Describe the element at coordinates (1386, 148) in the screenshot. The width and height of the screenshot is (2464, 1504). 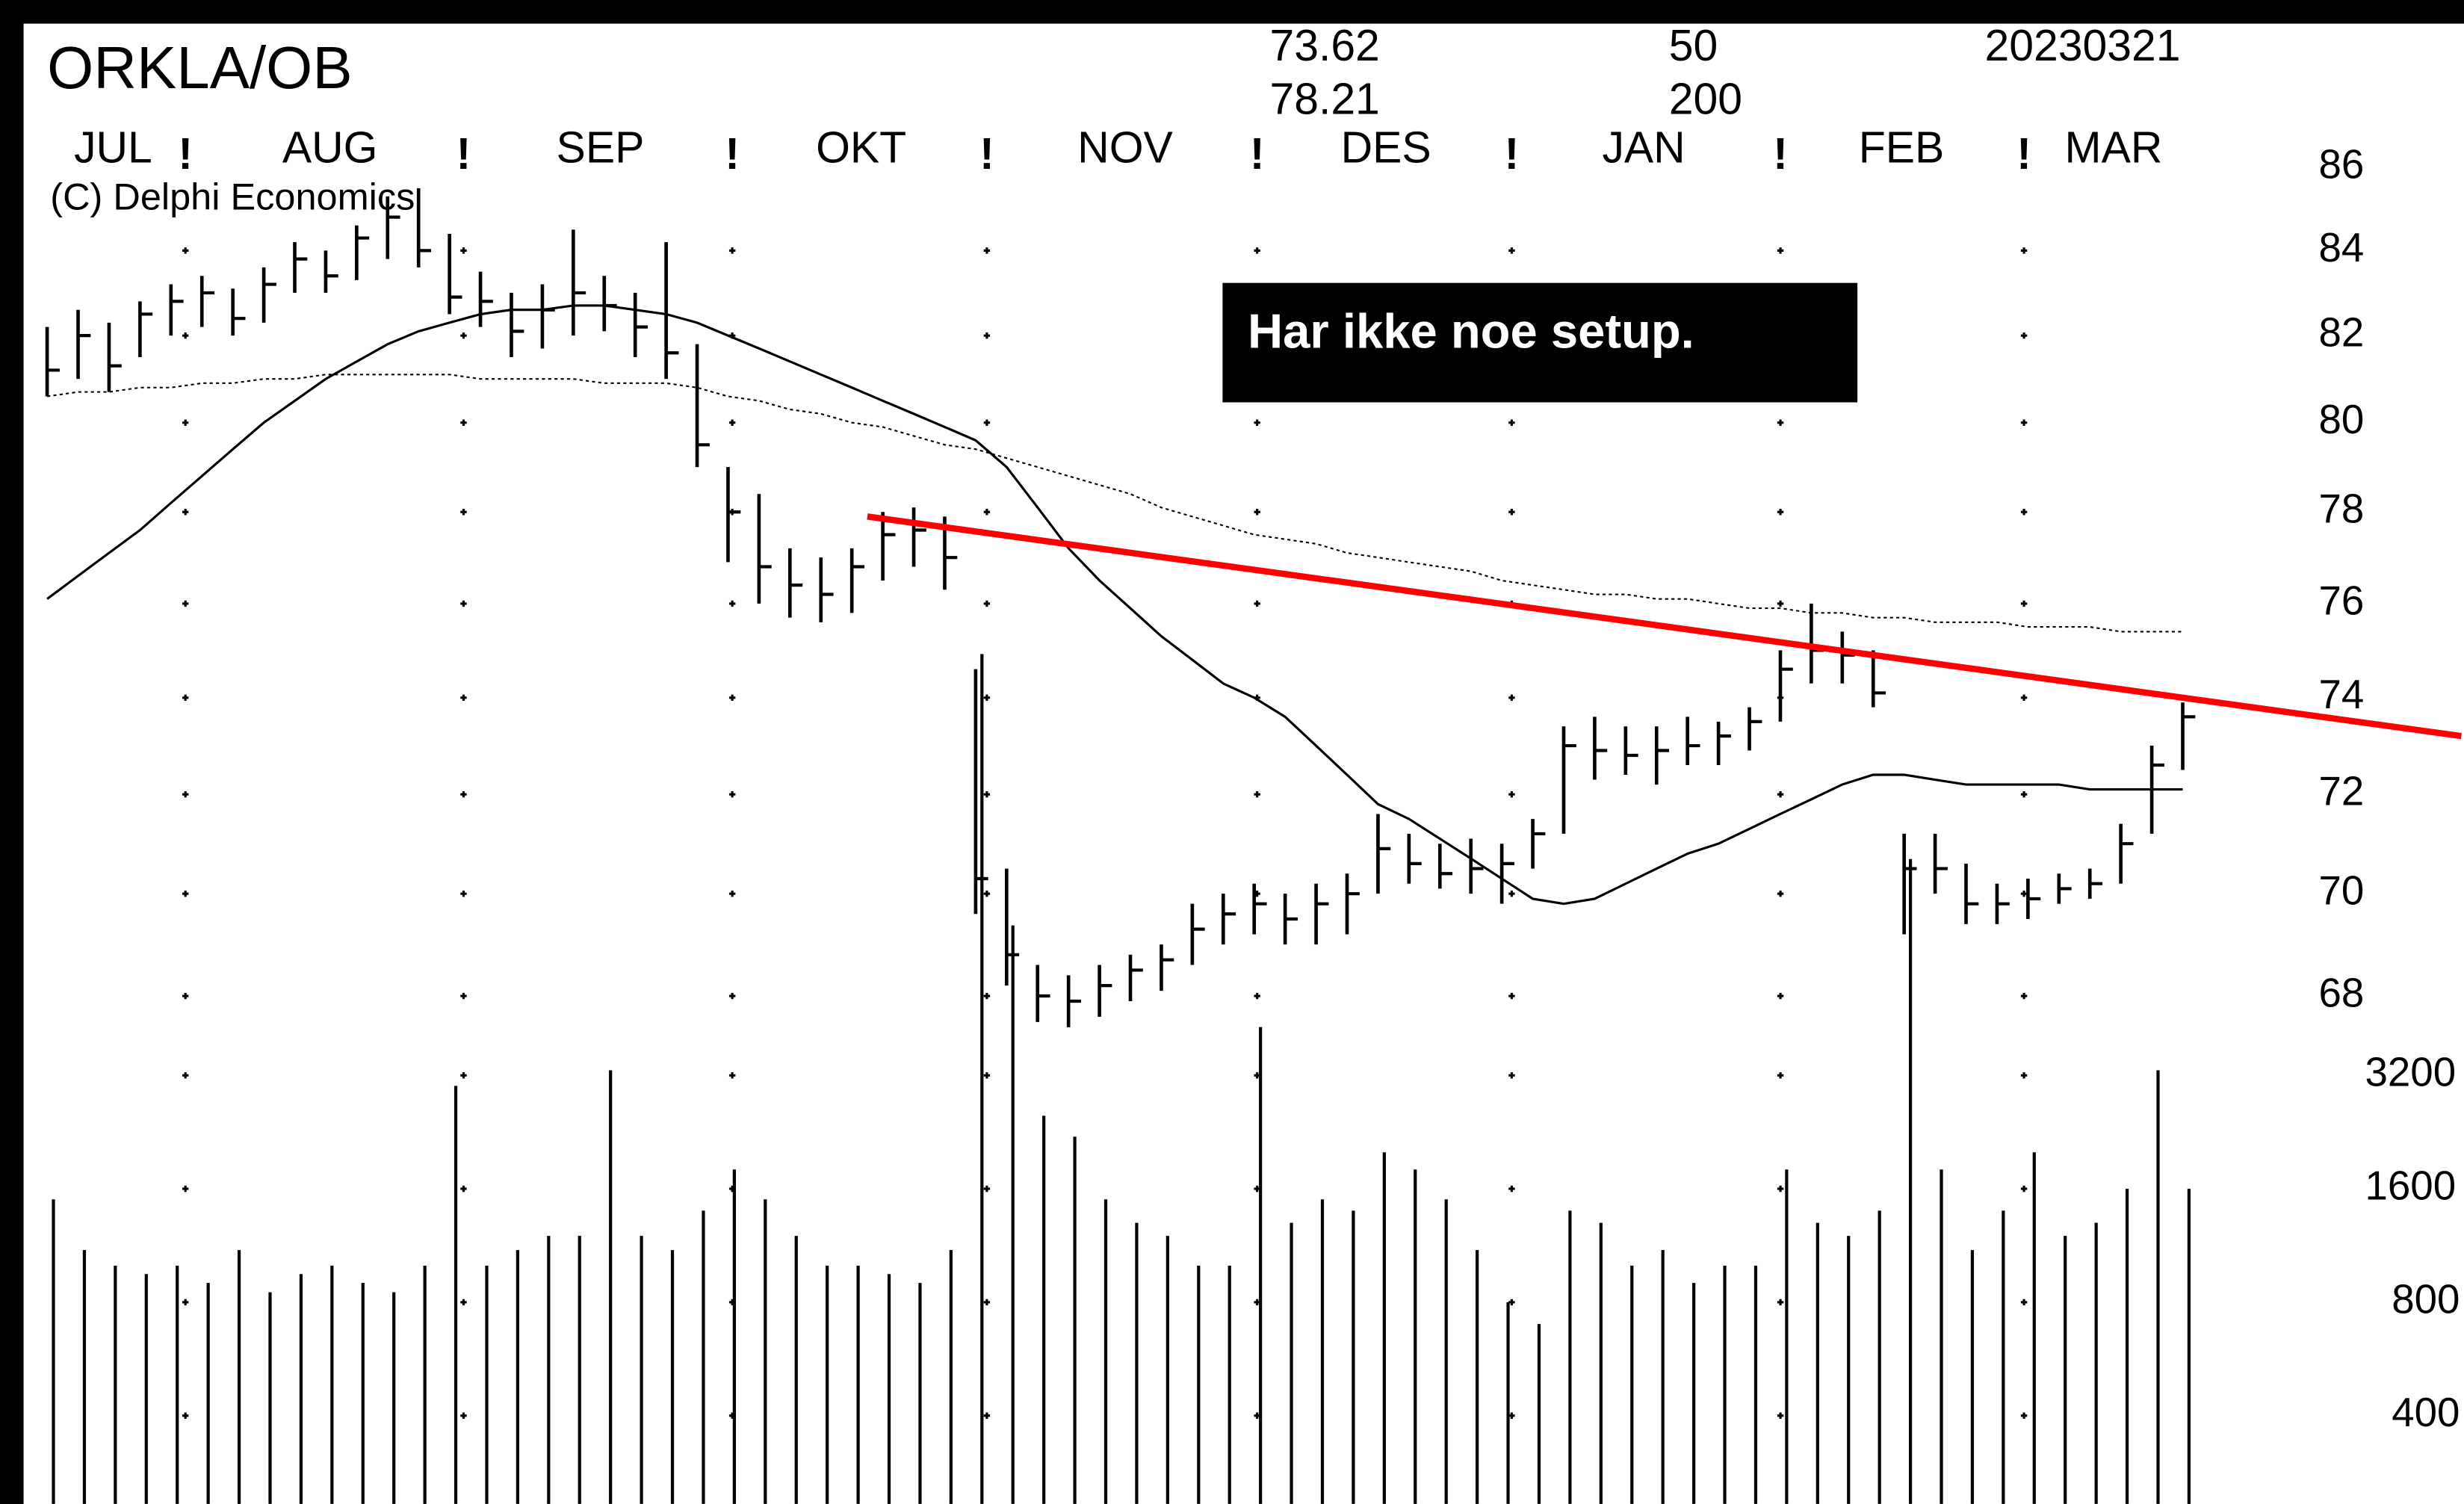
I see `x-tick-label: DES` at that location.